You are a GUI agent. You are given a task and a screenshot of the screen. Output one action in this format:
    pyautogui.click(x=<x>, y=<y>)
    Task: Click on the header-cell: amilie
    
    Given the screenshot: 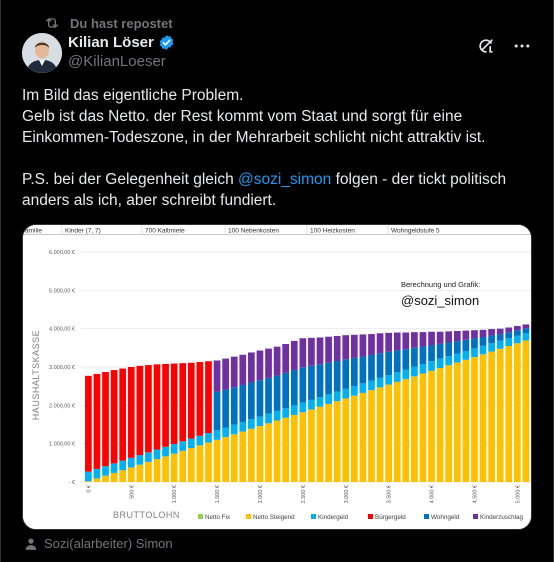 What is the action you would take?
    pyautogui.click(x=33, y=231)
    